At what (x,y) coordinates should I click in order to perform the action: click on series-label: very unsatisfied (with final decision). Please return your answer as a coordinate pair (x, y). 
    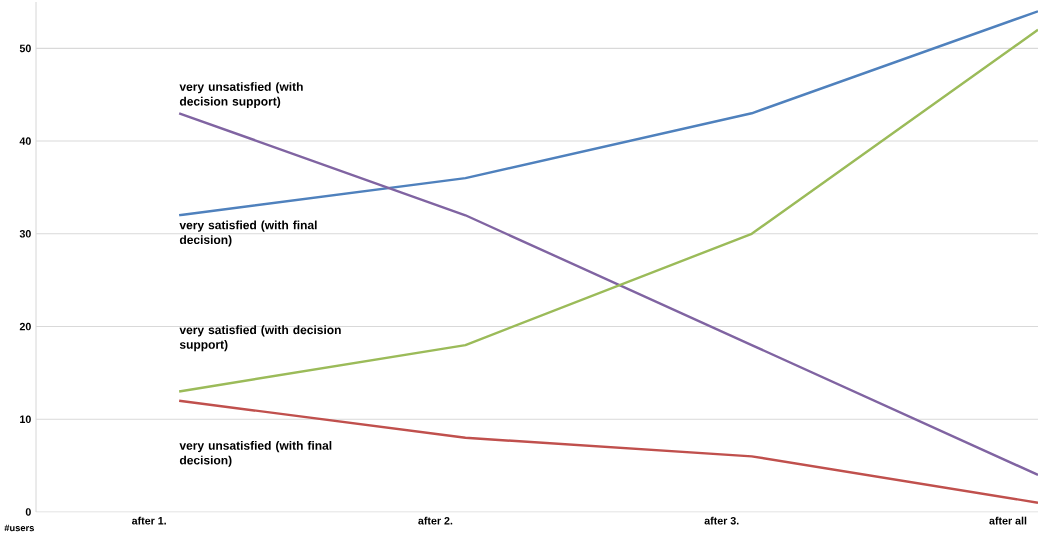
    Looking at the image, I should click on (255, 453).